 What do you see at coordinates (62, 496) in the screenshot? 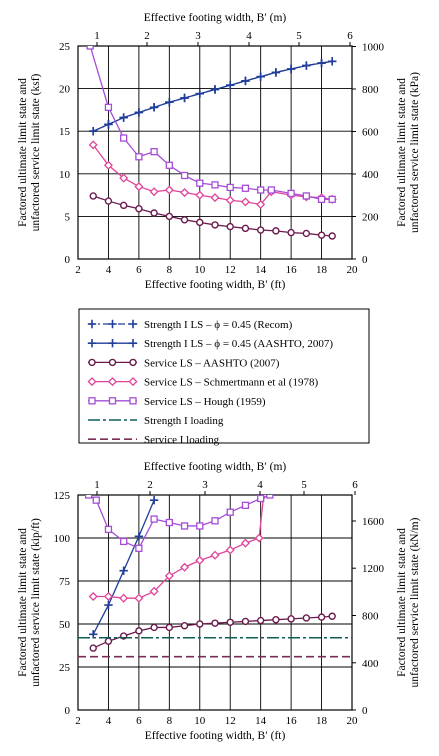
I see `y-tick-label: 125` at bounding box center [62, 496].